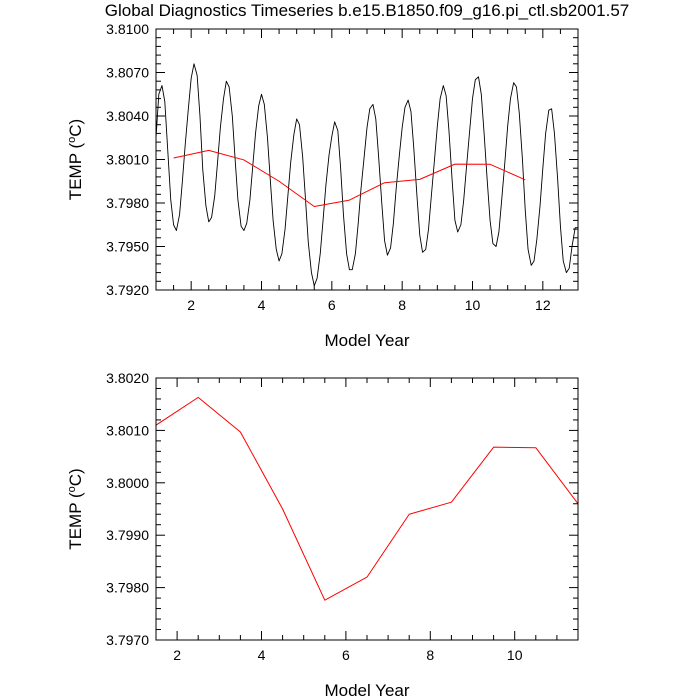 This screenshot has height=700, width=700. I want to click on bottom-x-tick-label: 8, so click(430, 655).